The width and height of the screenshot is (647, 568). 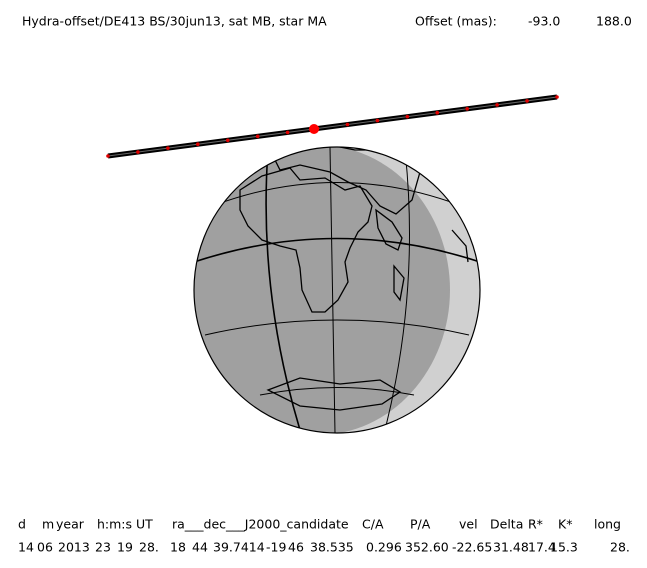 What do you see at coordinates (384, 547) in the screenshot?
I see `table-cell: 0.296` at bounding box center [384, 547].